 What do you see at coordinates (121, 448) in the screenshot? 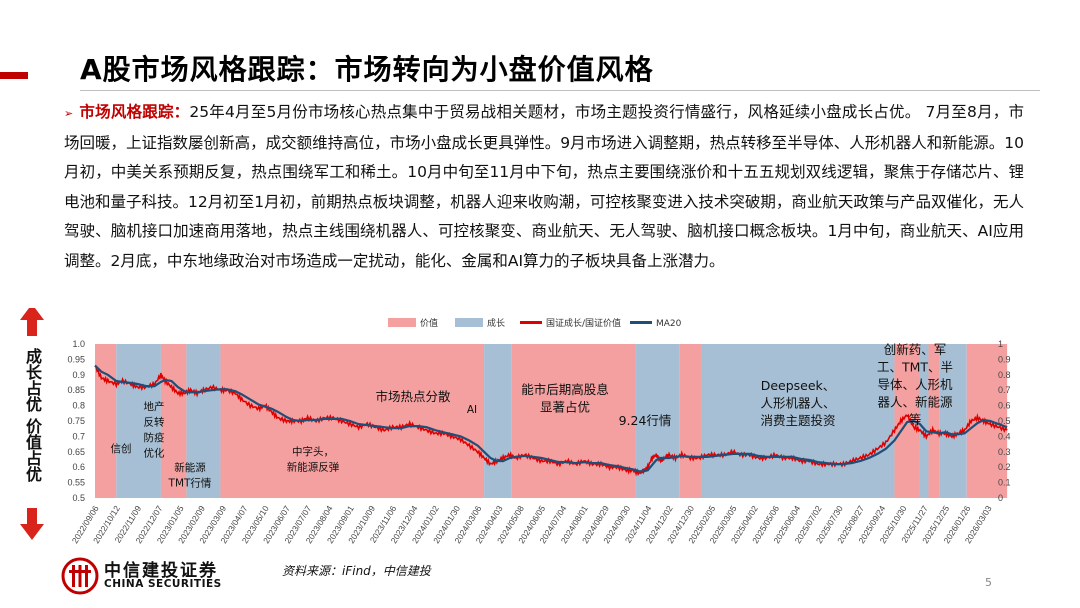
I see `chart-annotation: 信创` at bounding box center [121, 448].